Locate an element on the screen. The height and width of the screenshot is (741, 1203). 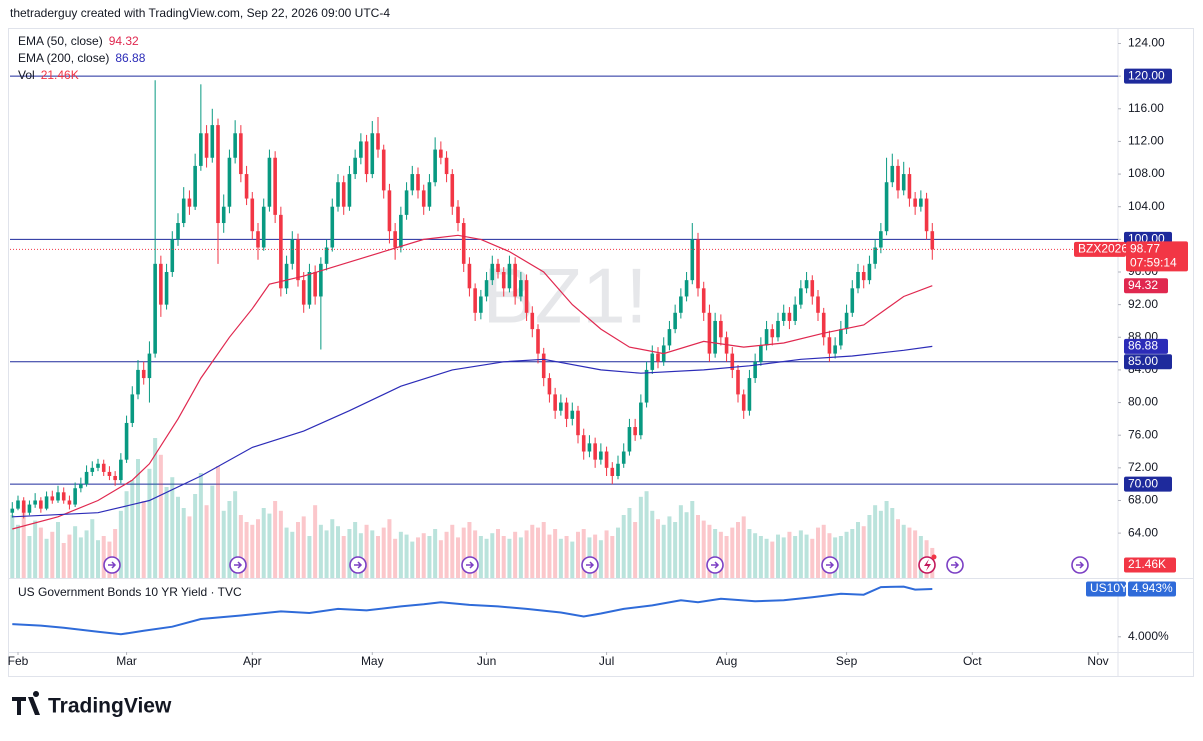
event-icon-bolt is located at coordinates (927, 565).